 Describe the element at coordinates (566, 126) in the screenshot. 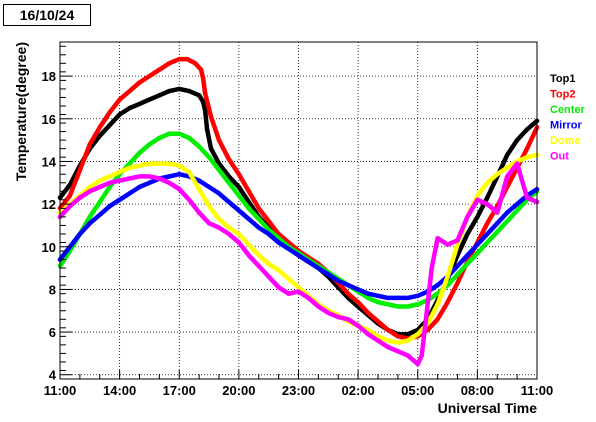

I see `legend-entry-mirror: Mirror` at that location.